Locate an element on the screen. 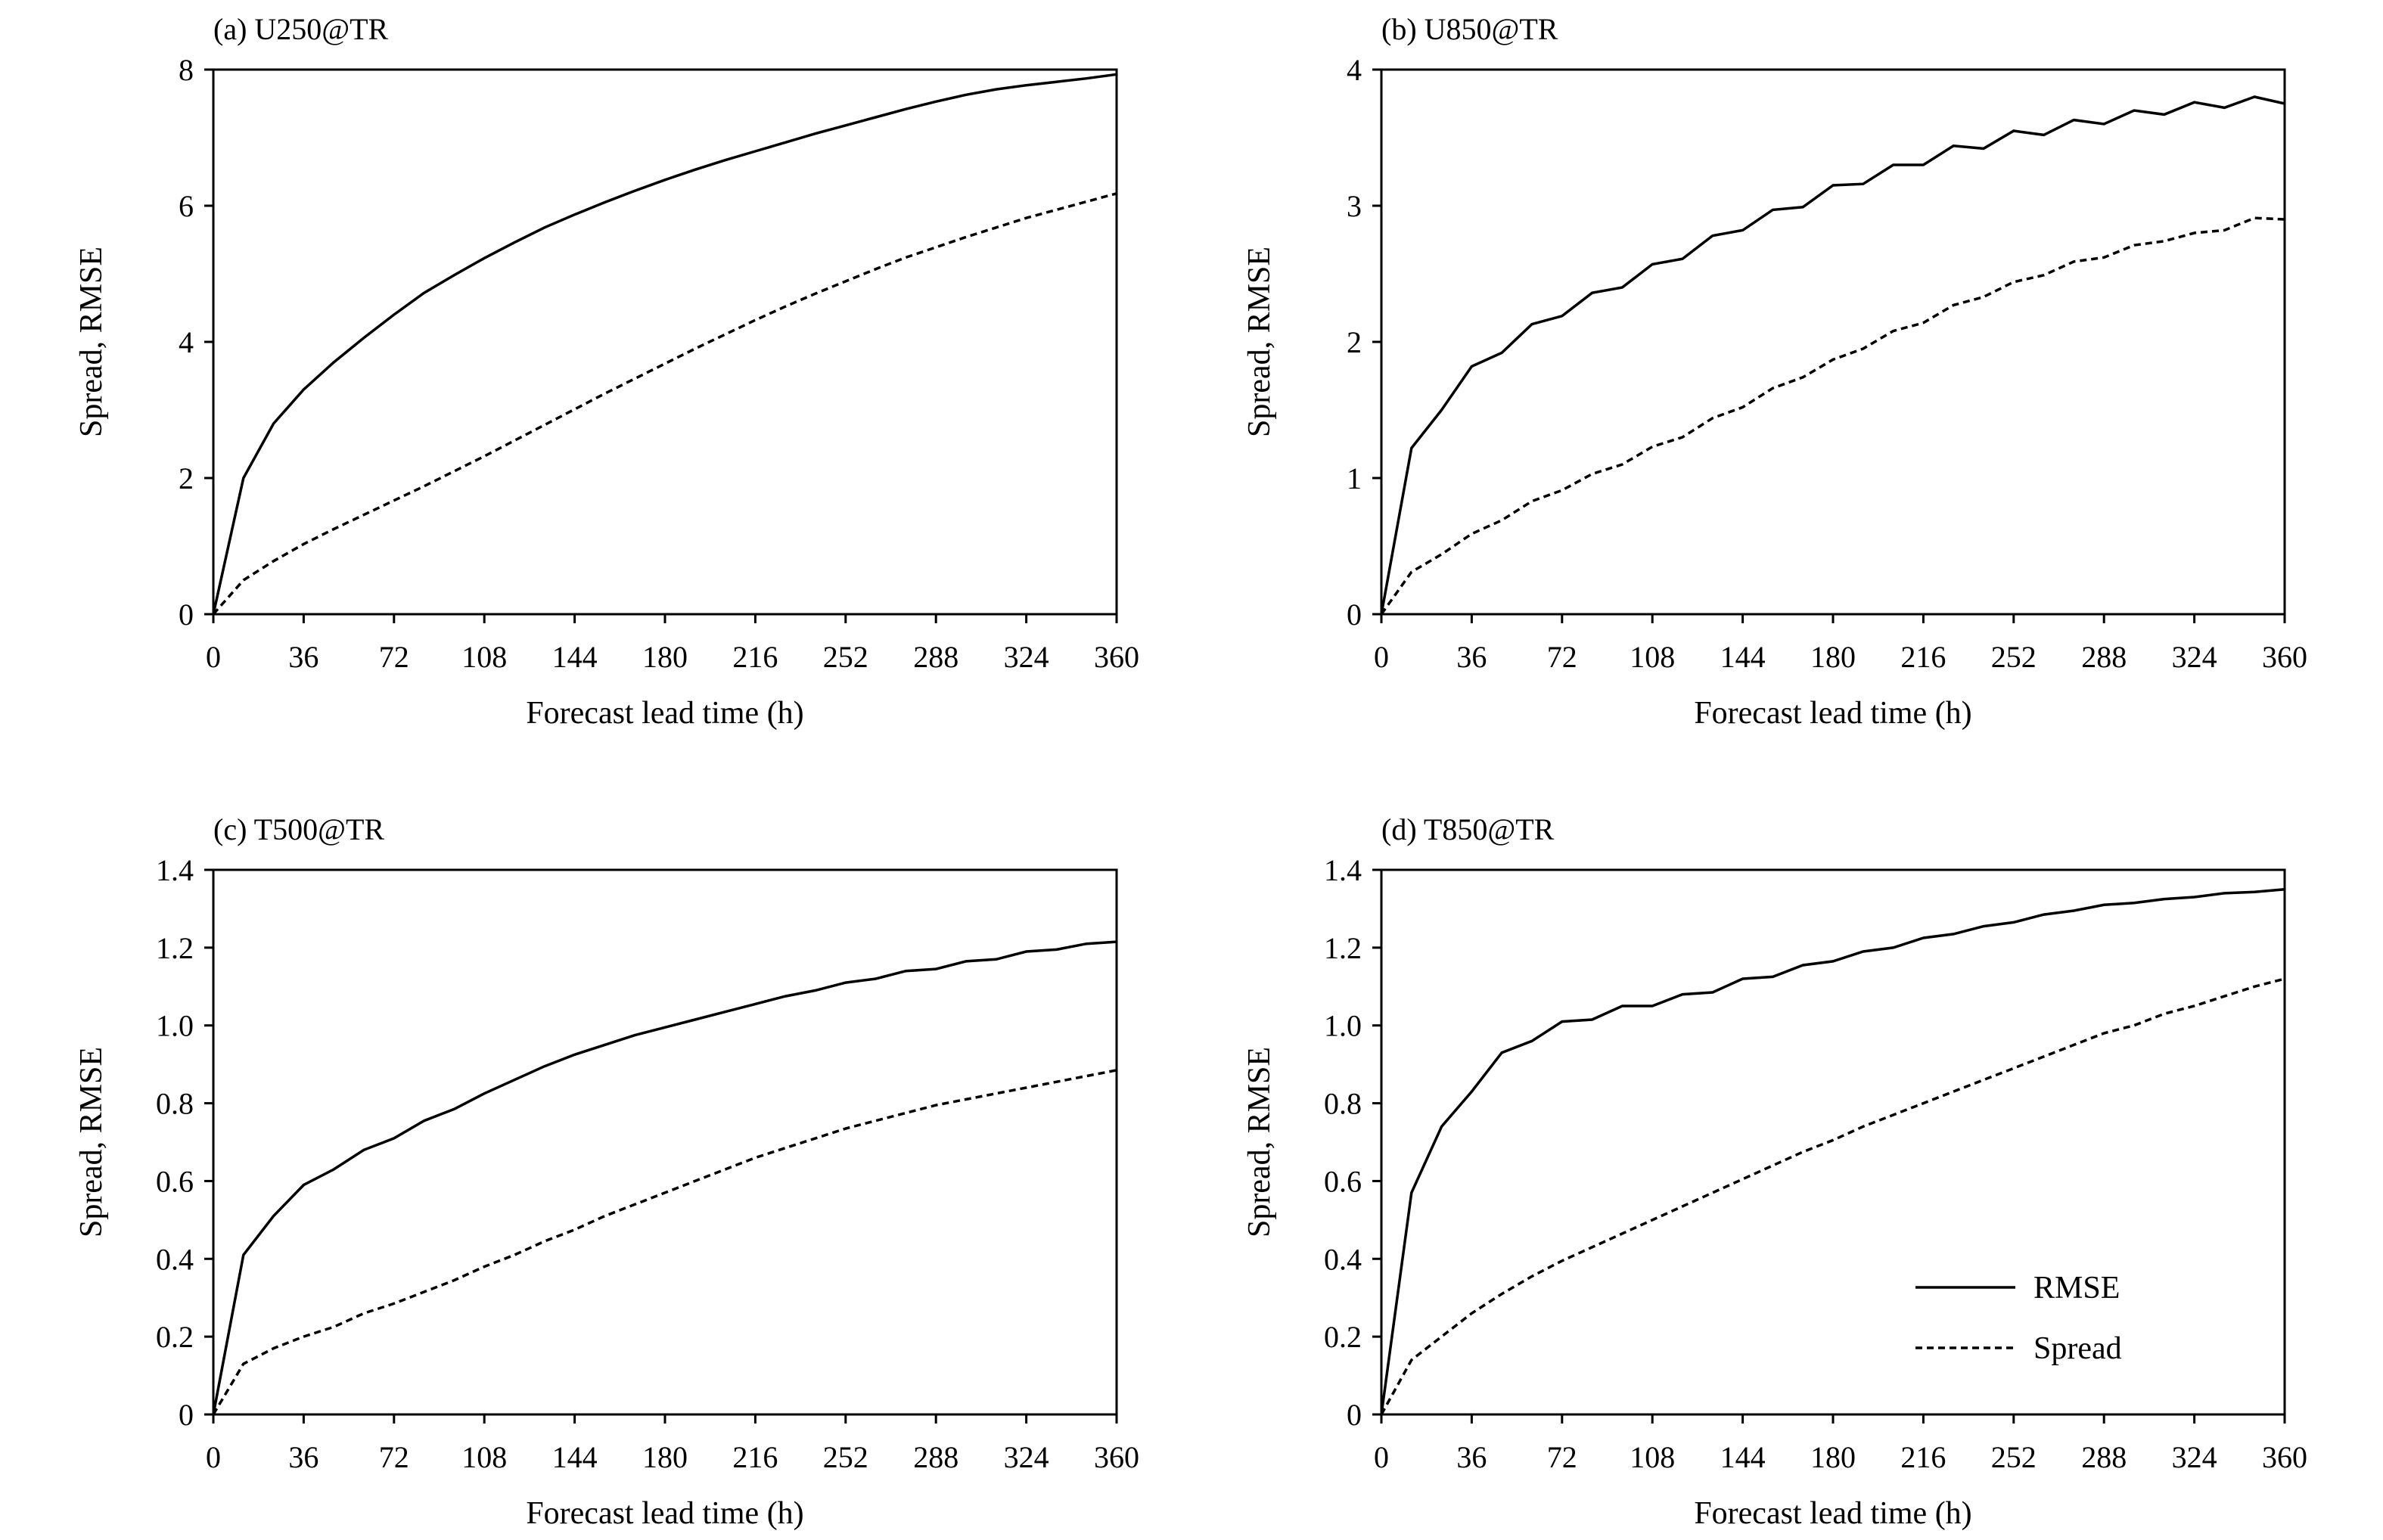 The width and height of the screenshot is (2383, 1540). y-tick-label: 8 is located at coordinates (186, 70).